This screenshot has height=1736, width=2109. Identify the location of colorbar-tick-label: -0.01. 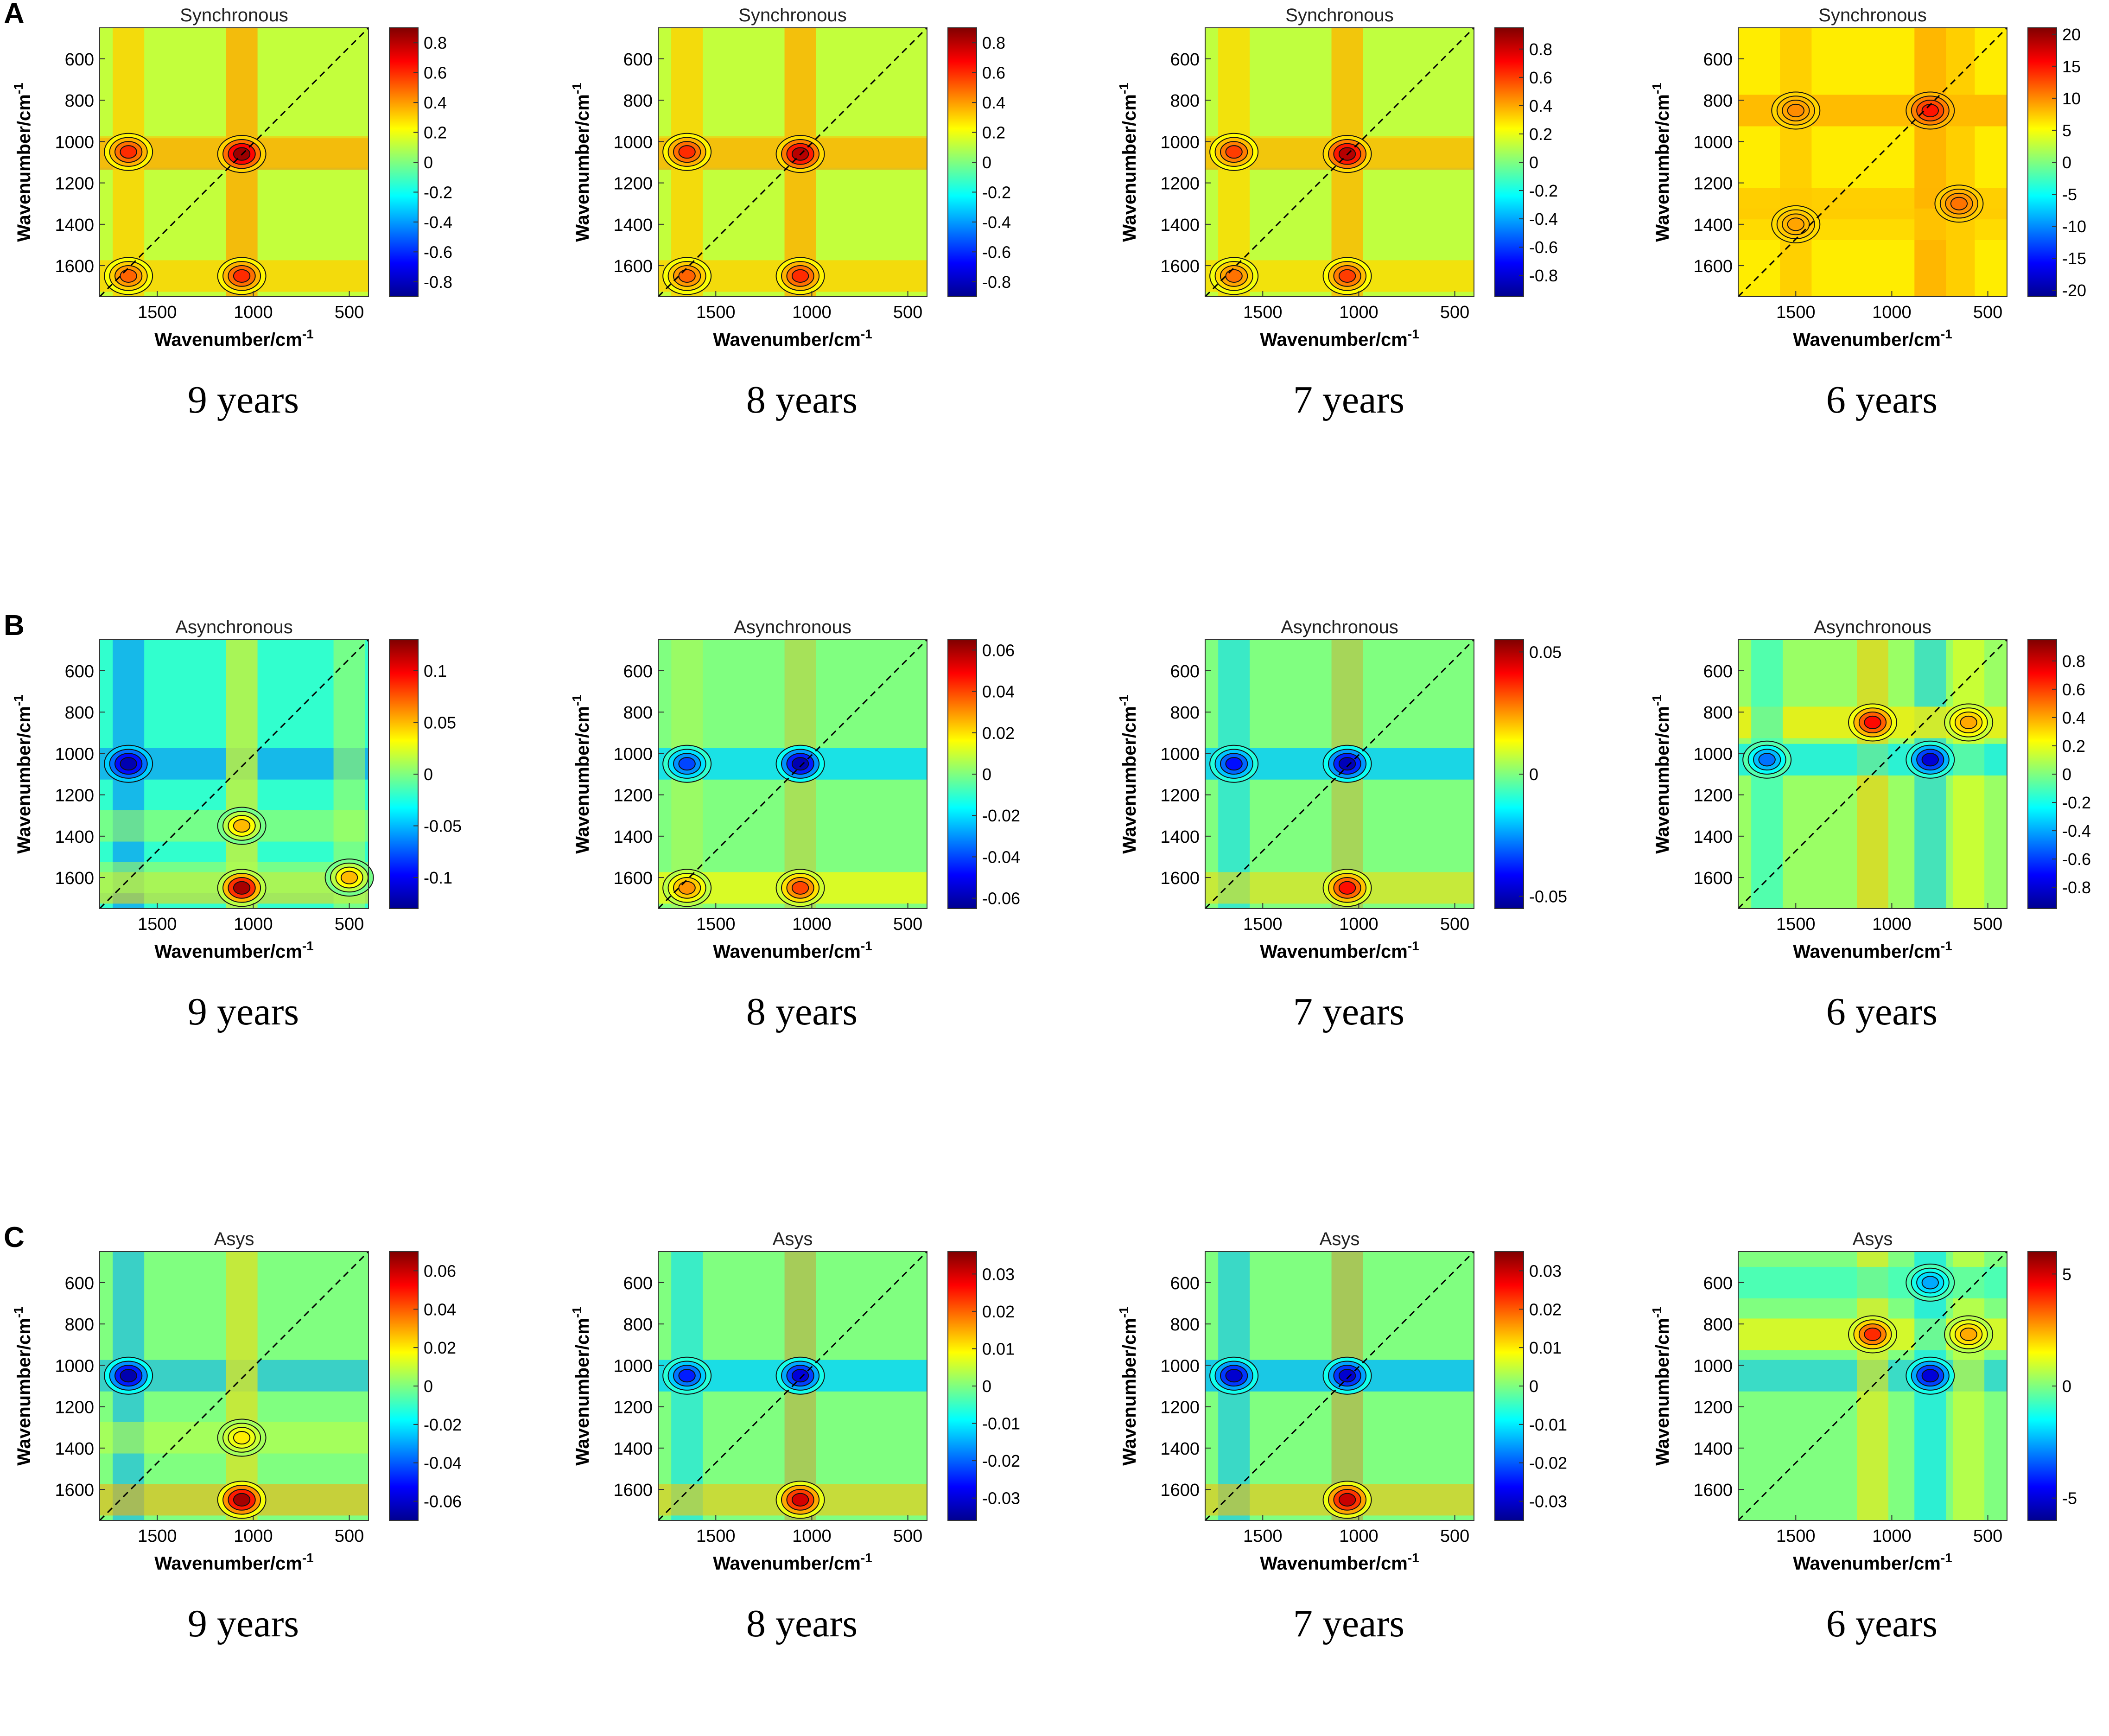
(1001, 1423).